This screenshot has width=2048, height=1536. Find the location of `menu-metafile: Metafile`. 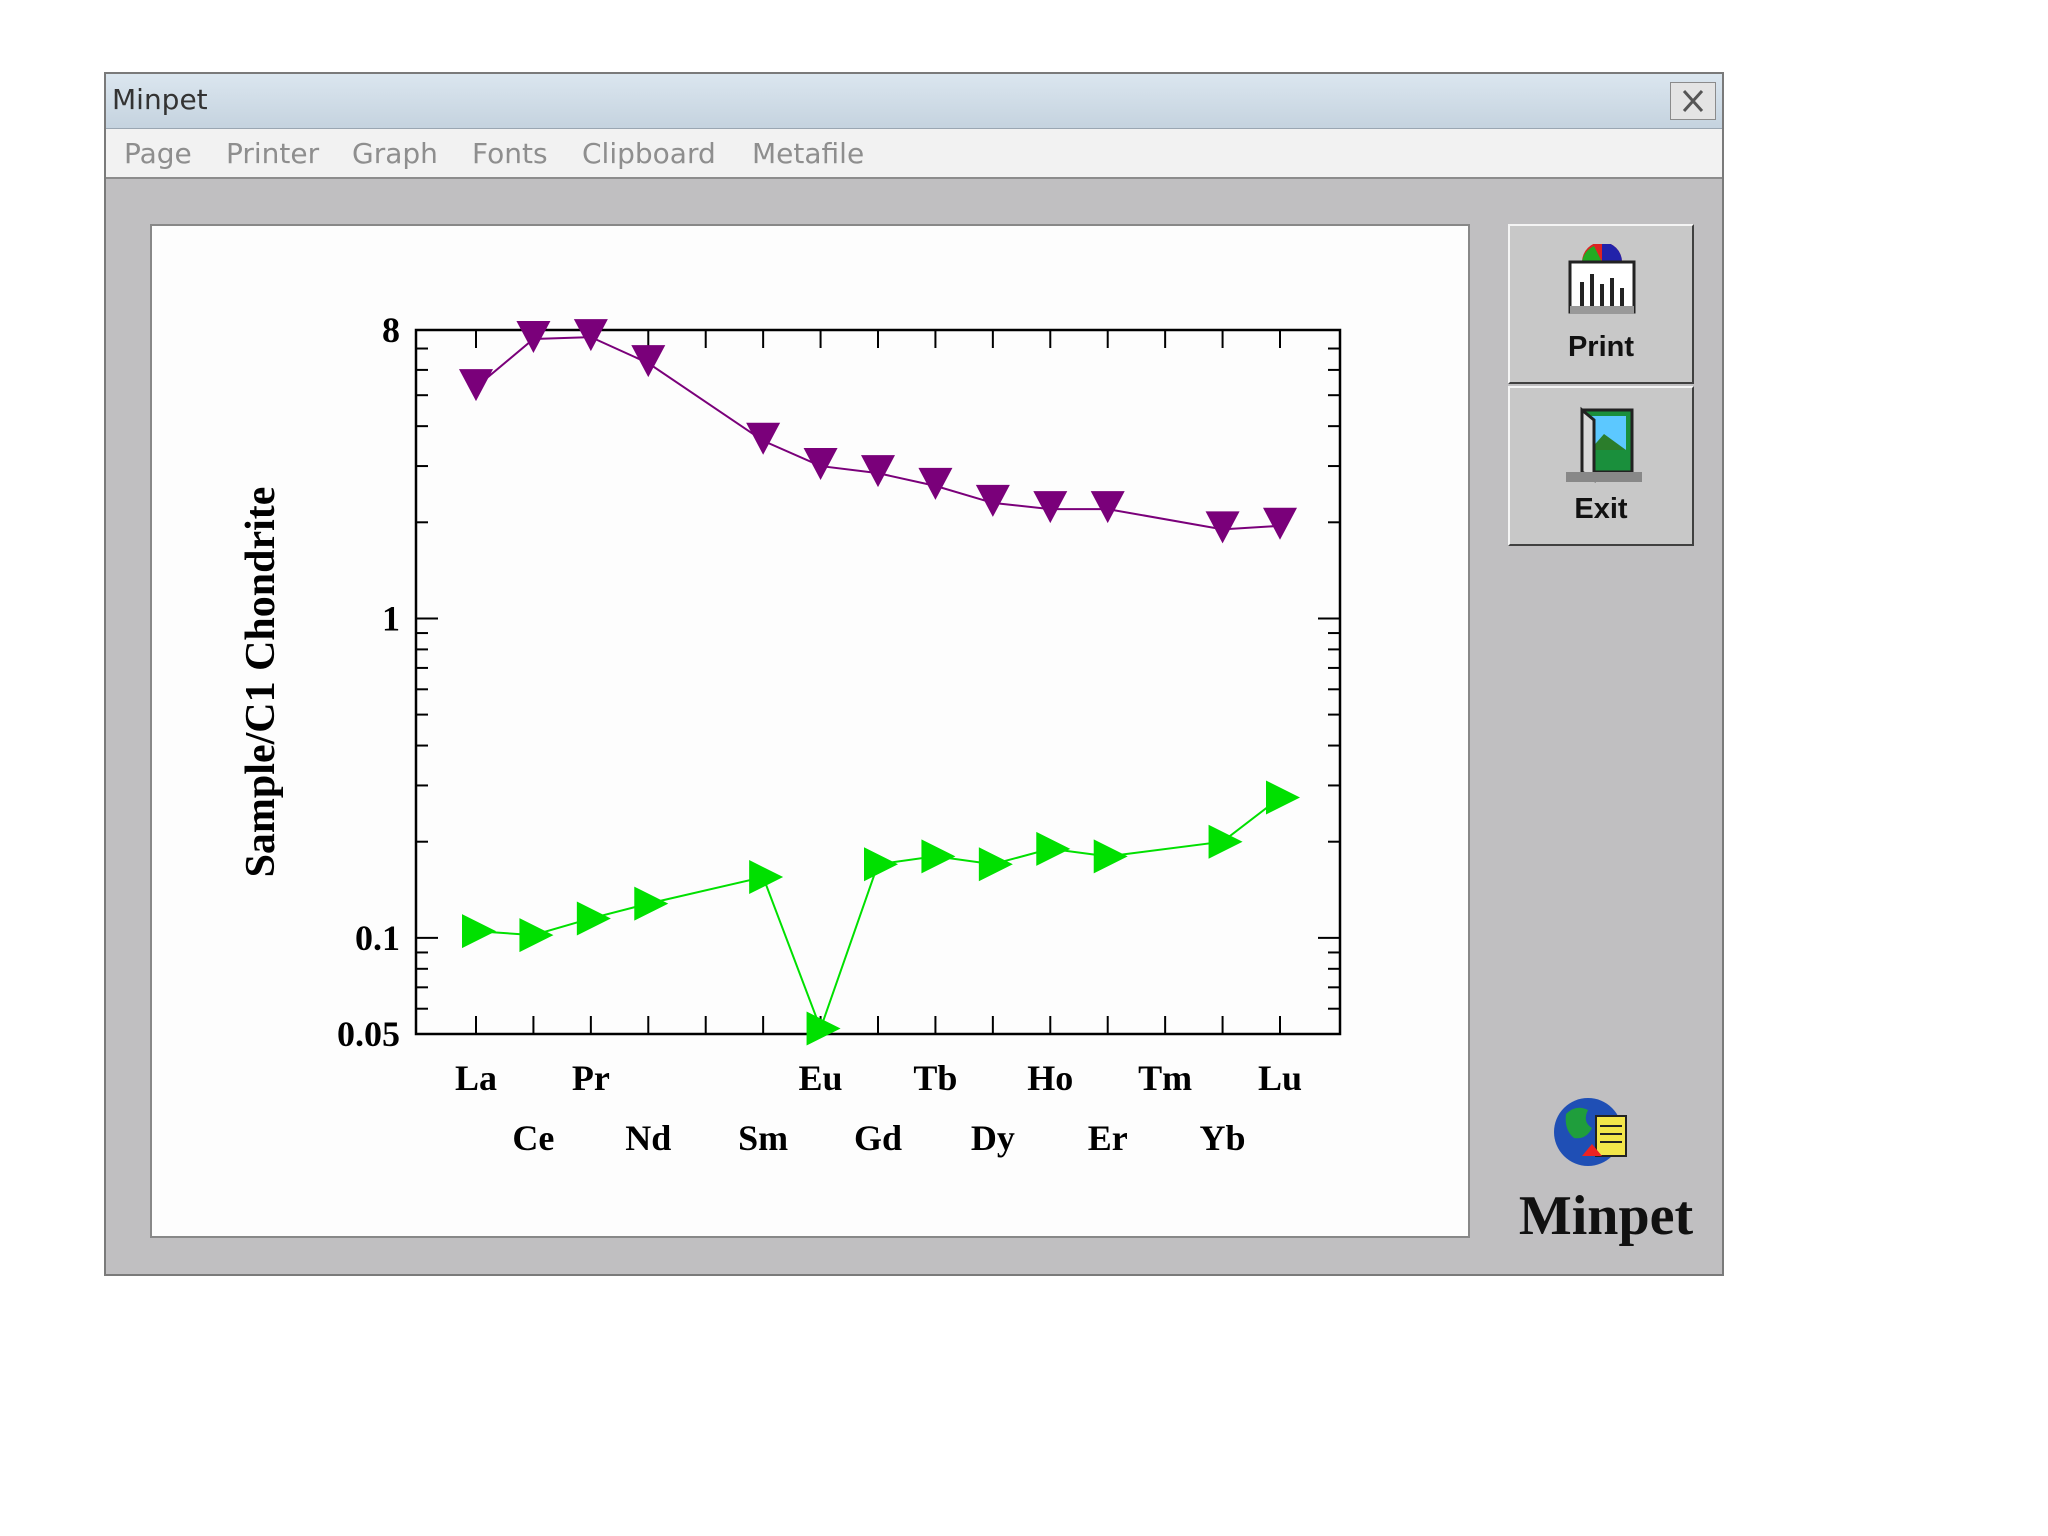

menu-metafile: Metafile is located at coordinates (808, 153).